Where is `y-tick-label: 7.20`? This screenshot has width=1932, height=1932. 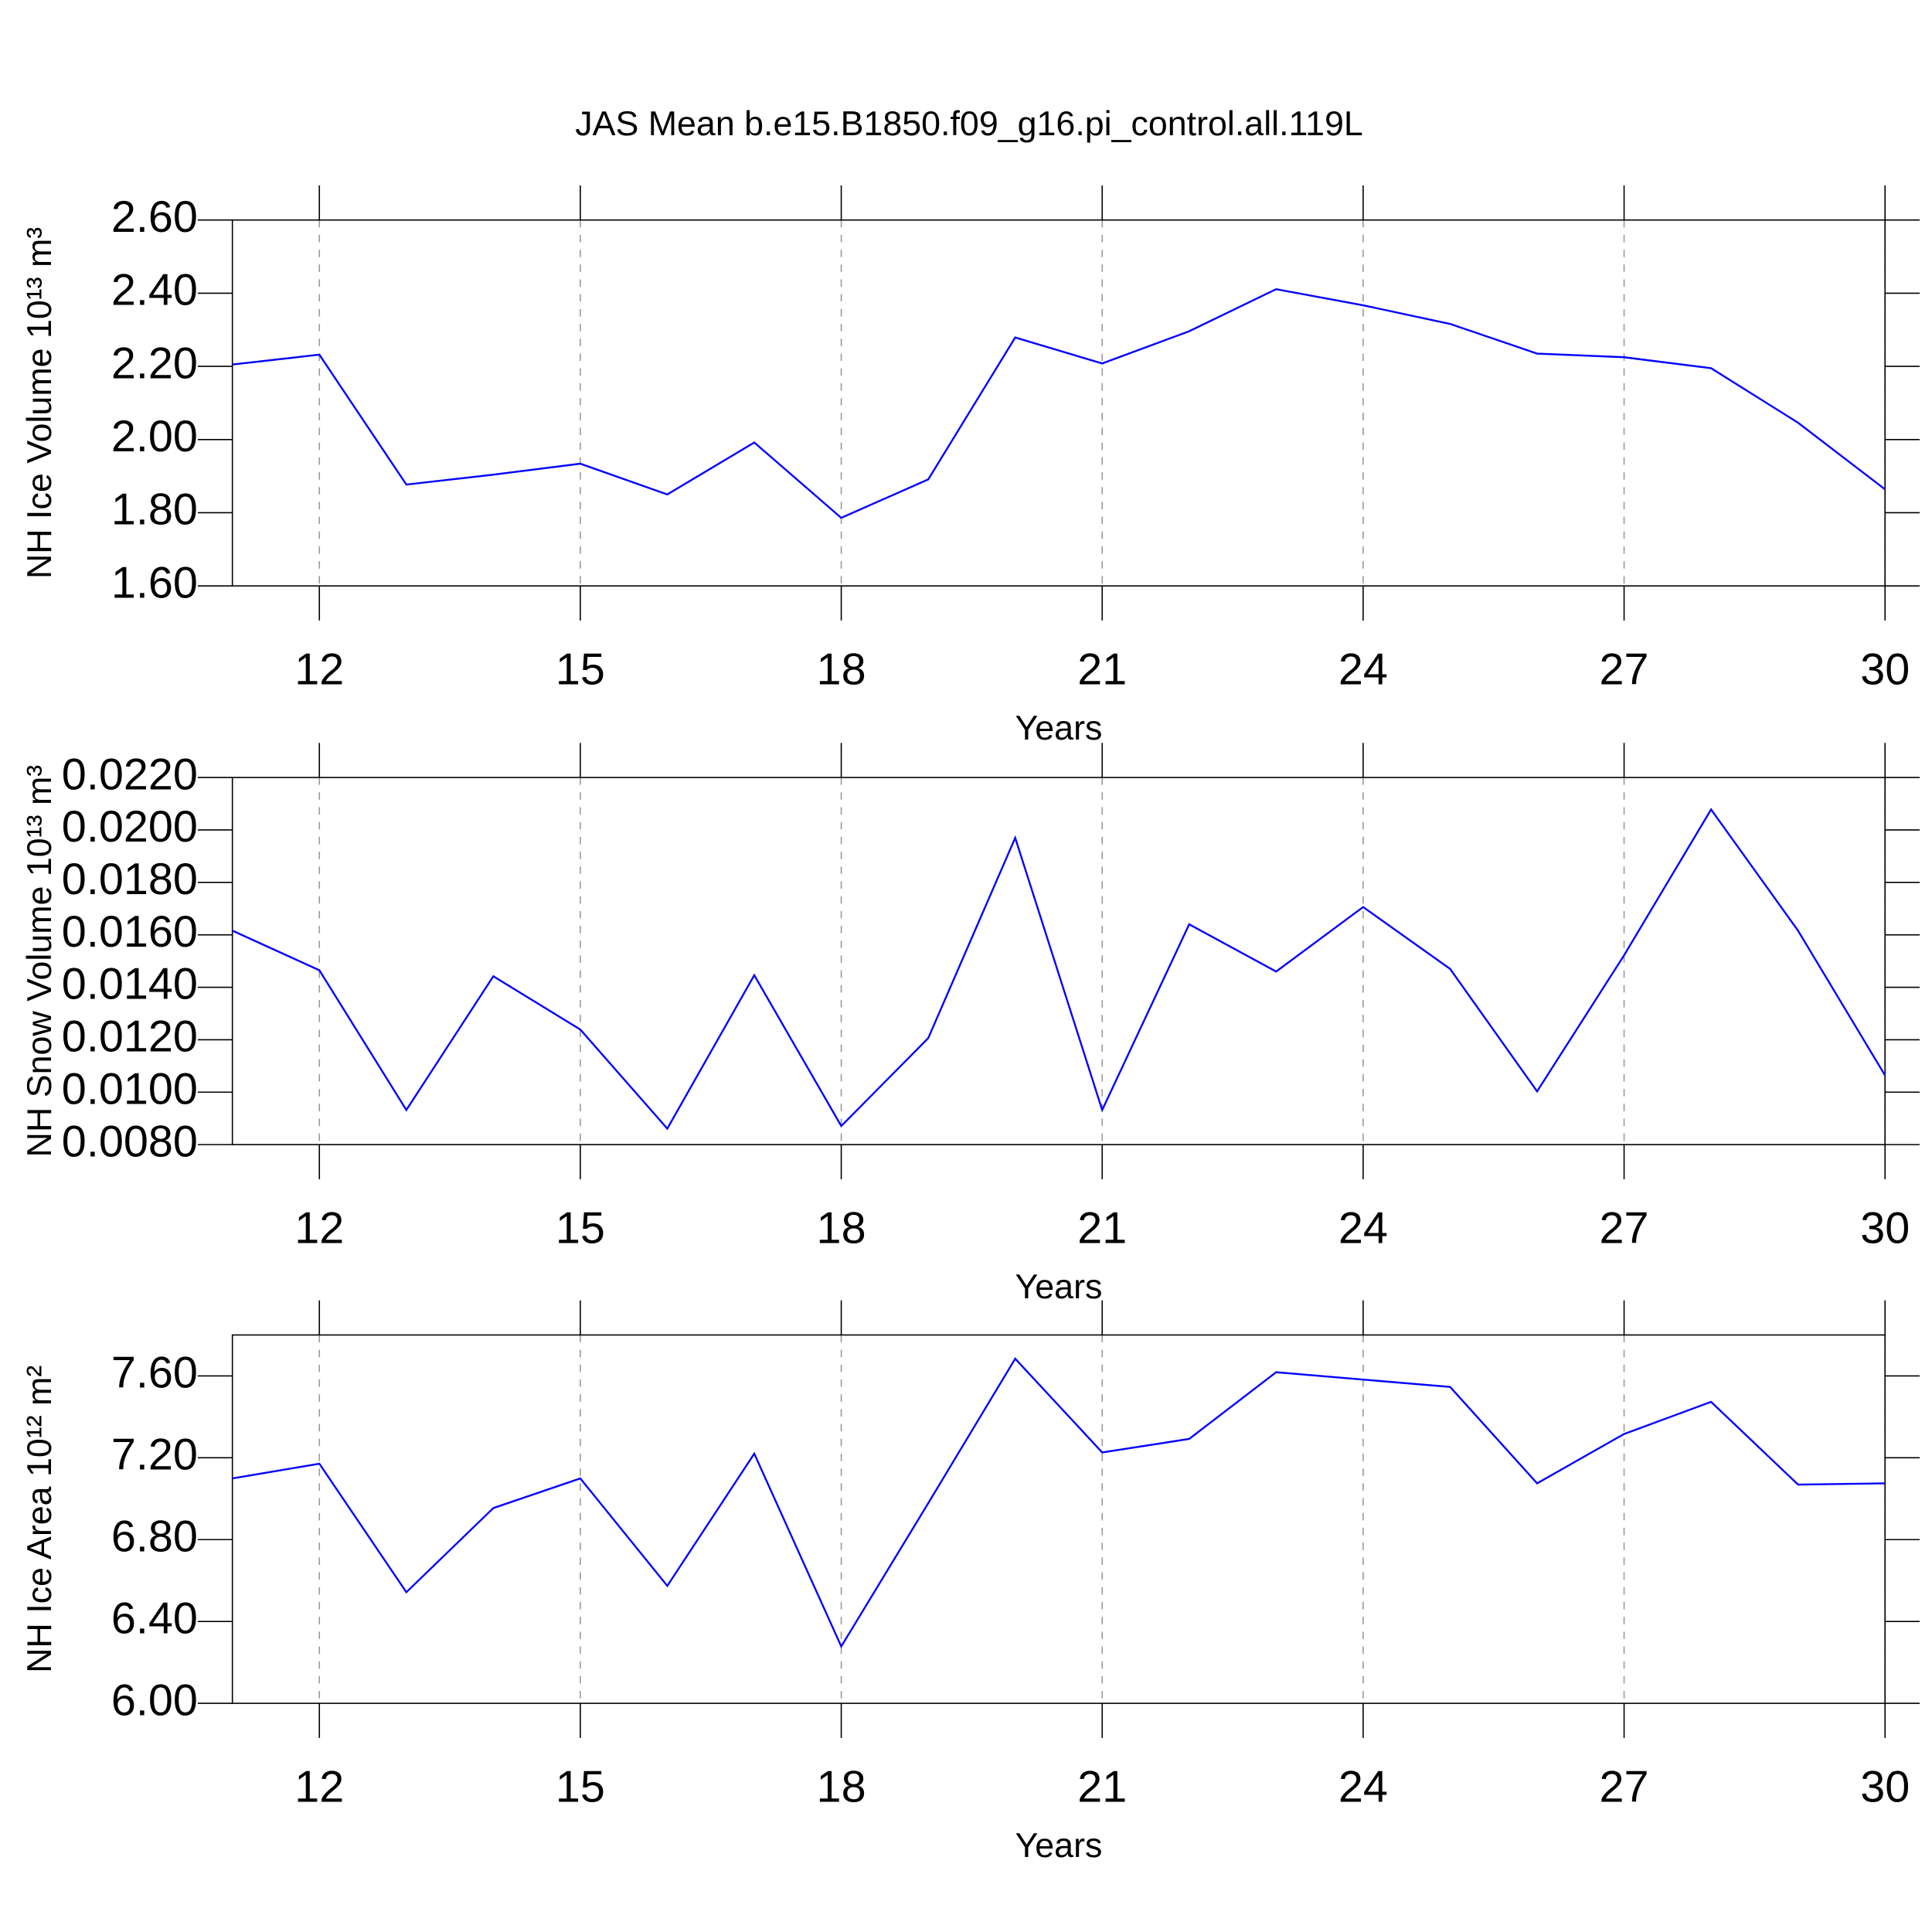
y-tick-label: 7.20 is located at coordinates (154, 1455).